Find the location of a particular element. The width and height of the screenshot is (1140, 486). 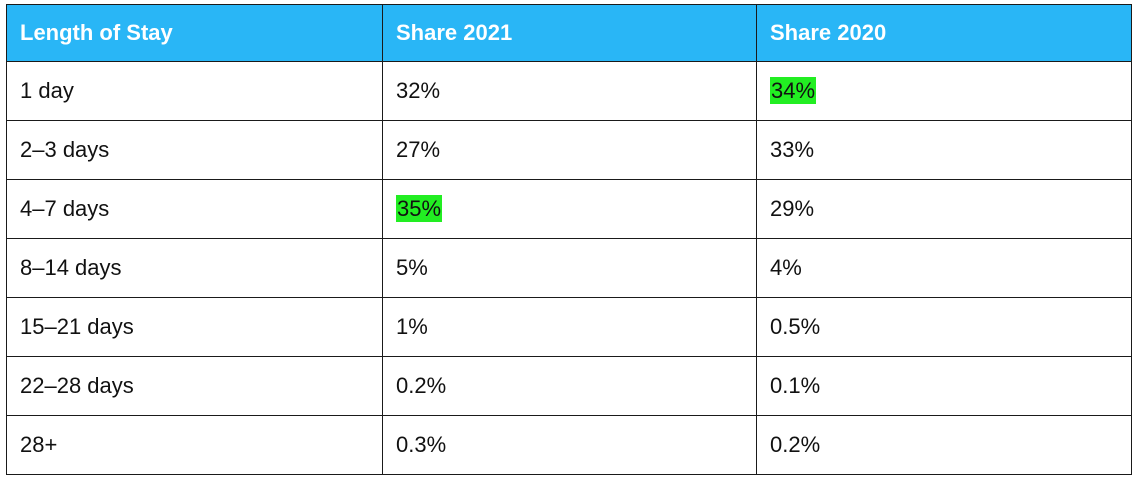

header-share-2021: Share 2021 is located at coordinates (569, 33).